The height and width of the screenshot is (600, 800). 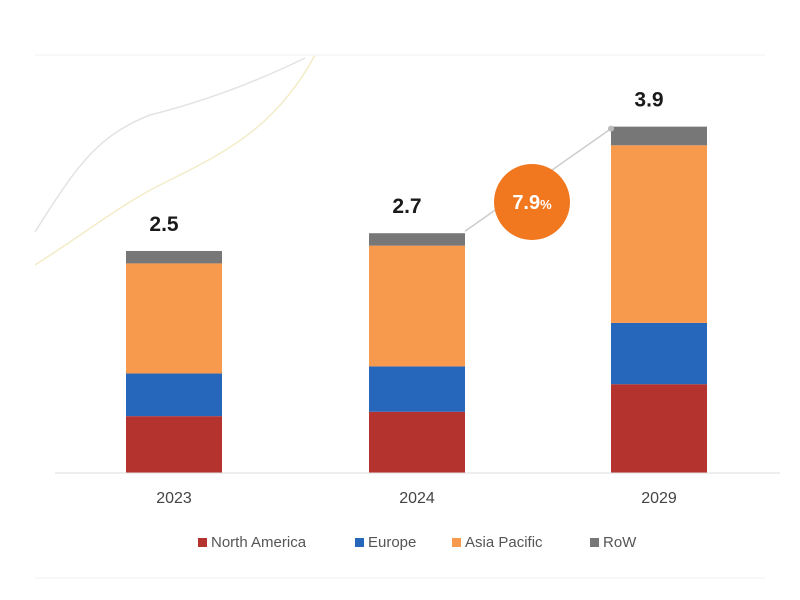 I want to click on bar-asia-pacific-2029, so click(x=659, y=234).